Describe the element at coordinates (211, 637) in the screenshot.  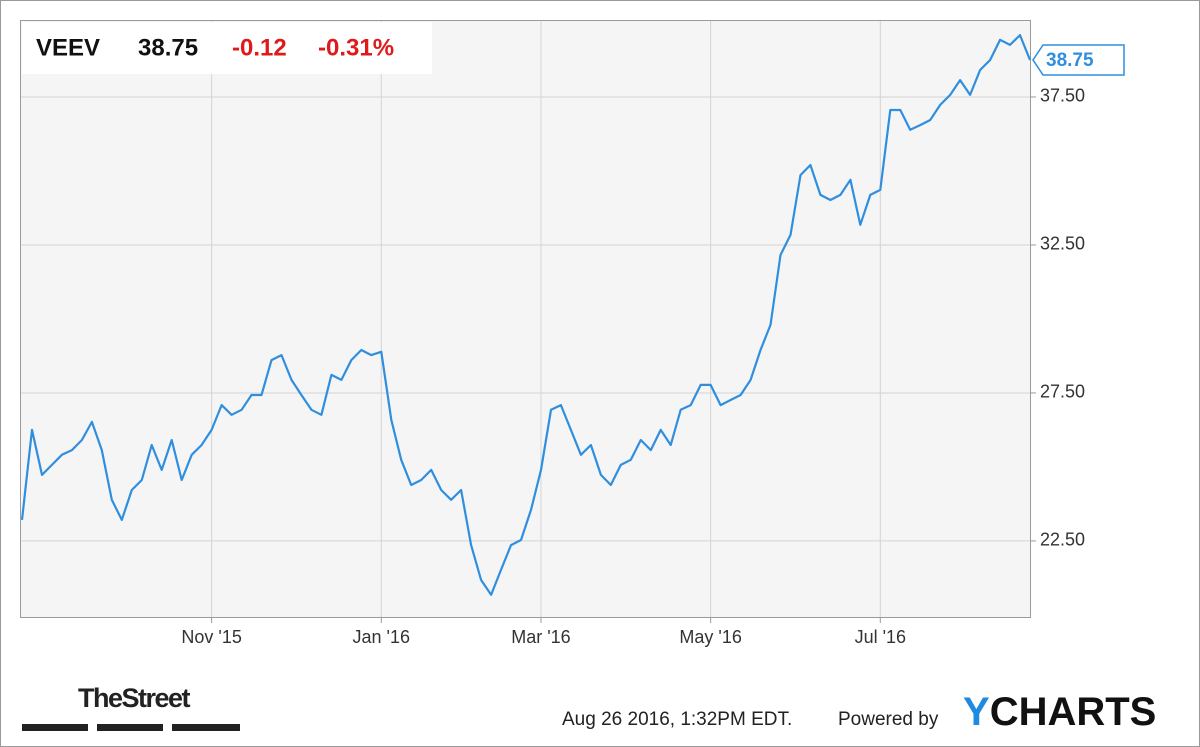
I see `x-tick-label: Nov '15` at that location.